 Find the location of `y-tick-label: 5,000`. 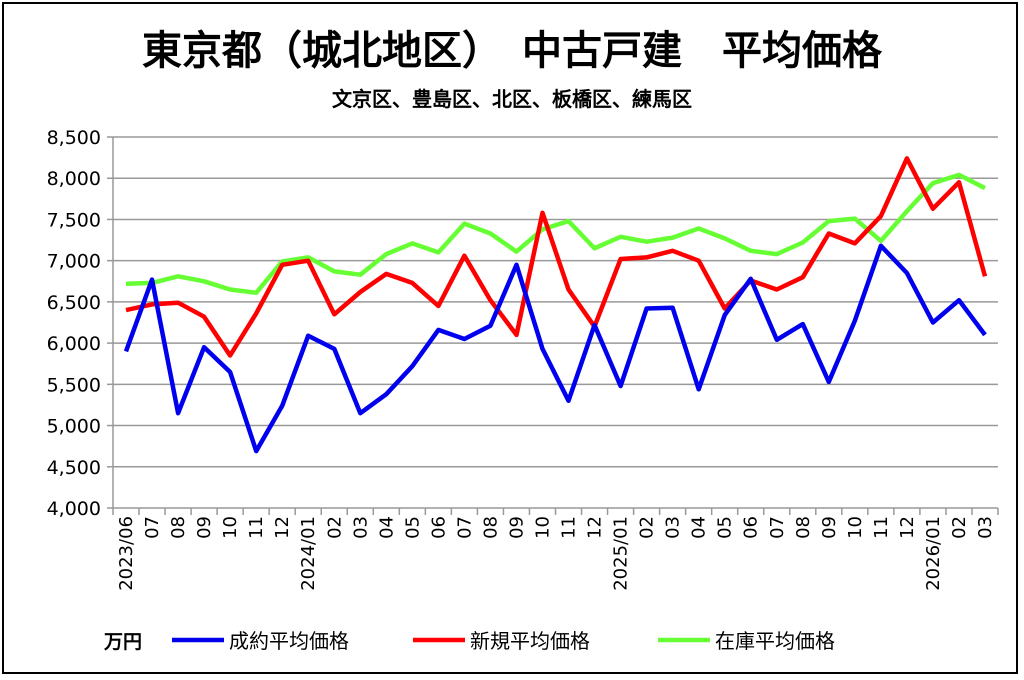

y-tick-label: 5,000 is located at coordinates (74, 427).